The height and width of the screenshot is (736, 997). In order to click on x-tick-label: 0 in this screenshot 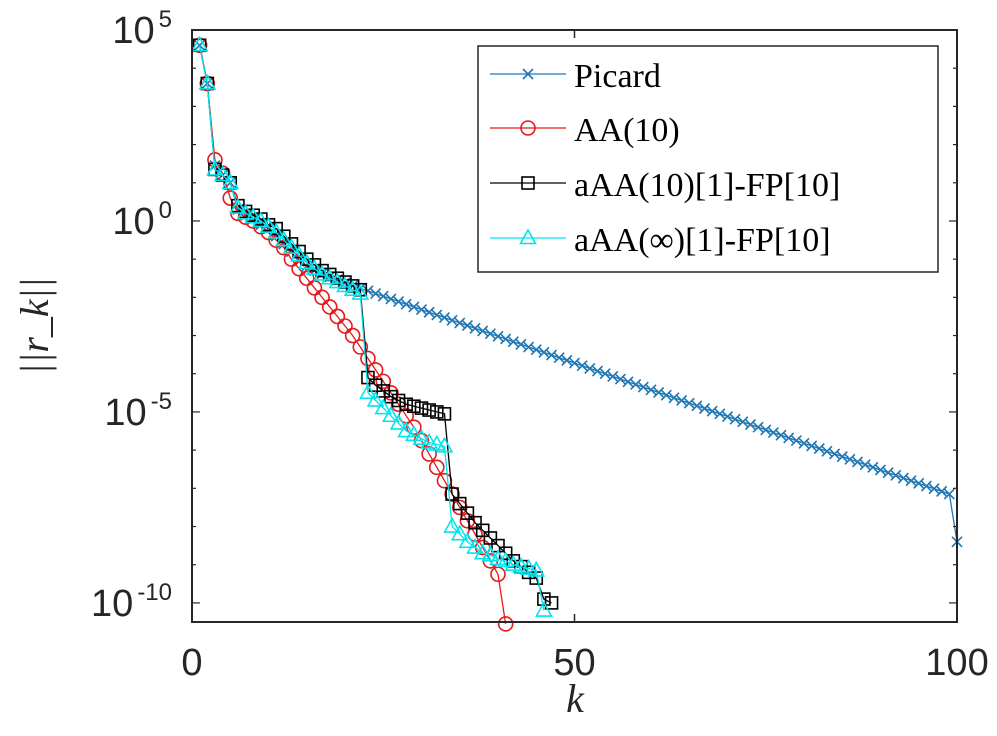, I will do `click(191, 663)`.